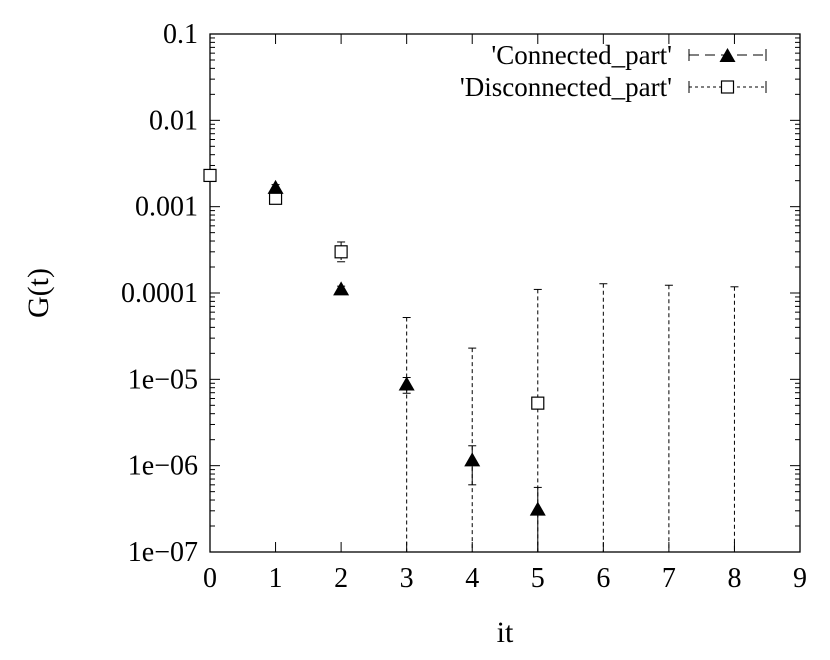  Describe the element at coordinates (603, 578) in the screenshot. I see `x-tick-label: 6` at that location.